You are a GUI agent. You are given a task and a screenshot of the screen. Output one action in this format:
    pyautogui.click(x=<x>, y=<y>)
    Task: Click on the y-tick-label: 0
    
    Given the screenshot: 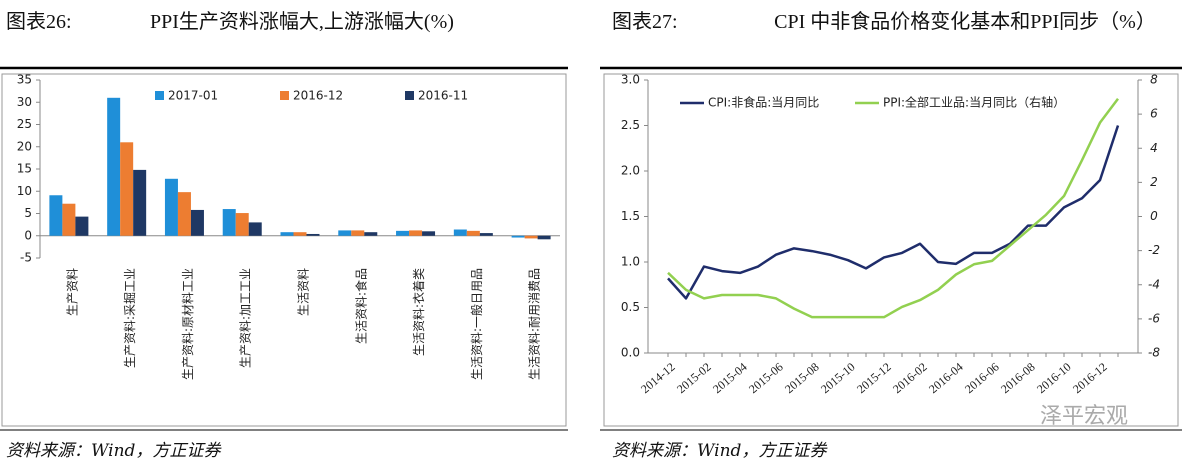 What is the action you would take?
    pyautogui.click(x=28, y=235)
    